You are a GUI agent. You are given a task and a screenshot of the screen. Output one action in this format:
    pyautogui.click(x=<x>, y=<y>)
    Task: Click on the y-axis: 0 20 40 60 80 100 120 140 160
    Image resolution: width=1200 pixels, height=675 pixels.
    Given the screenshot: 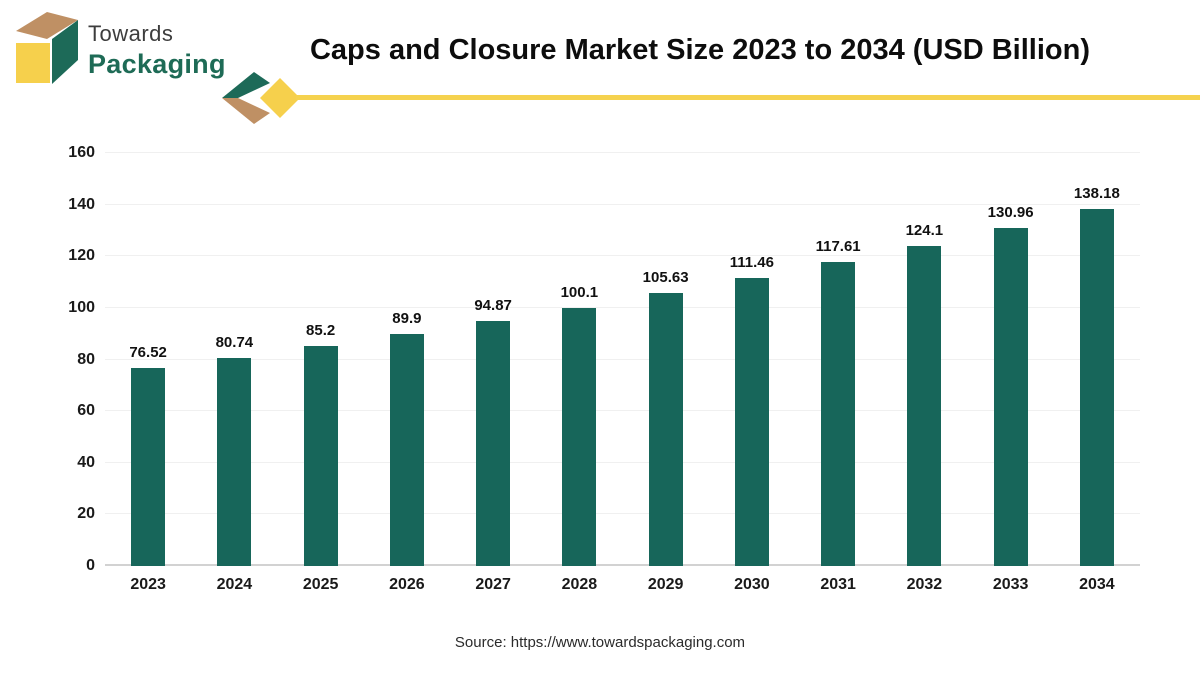 What is the action you would take?
    pyautogui.click(x=67, y=359)
    